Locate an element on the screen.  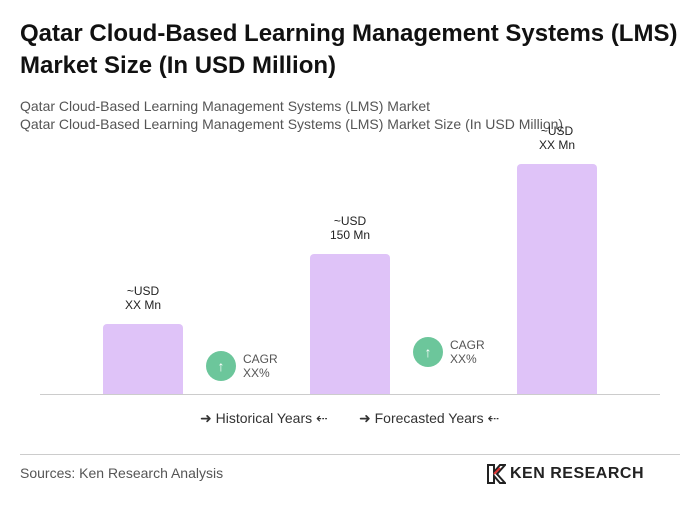
legend-item: ➜ Forecasted Years ⇠ is located at coordinates (429, 418).